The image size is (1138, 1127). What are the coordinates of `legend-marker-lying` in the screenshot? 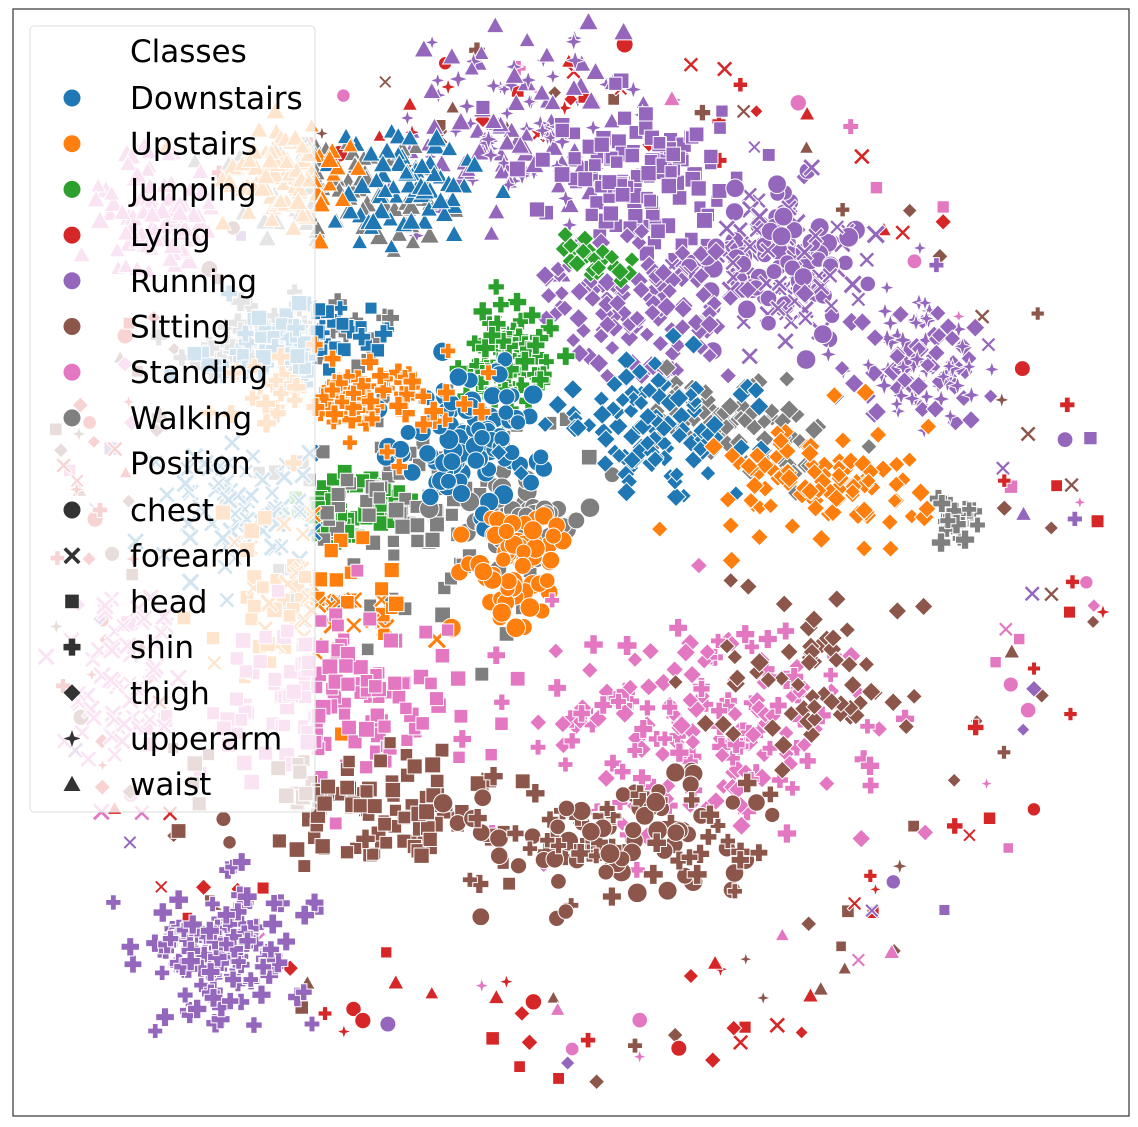 It's located at (72, 235).